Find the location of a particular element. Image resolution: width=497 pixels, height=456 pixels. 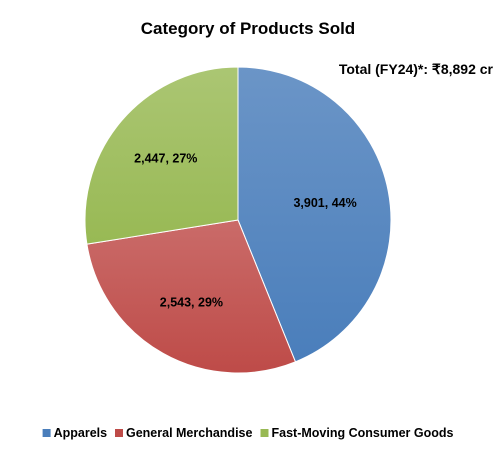

pie-slice-general-merchandise is located at coordinates (191, 296).